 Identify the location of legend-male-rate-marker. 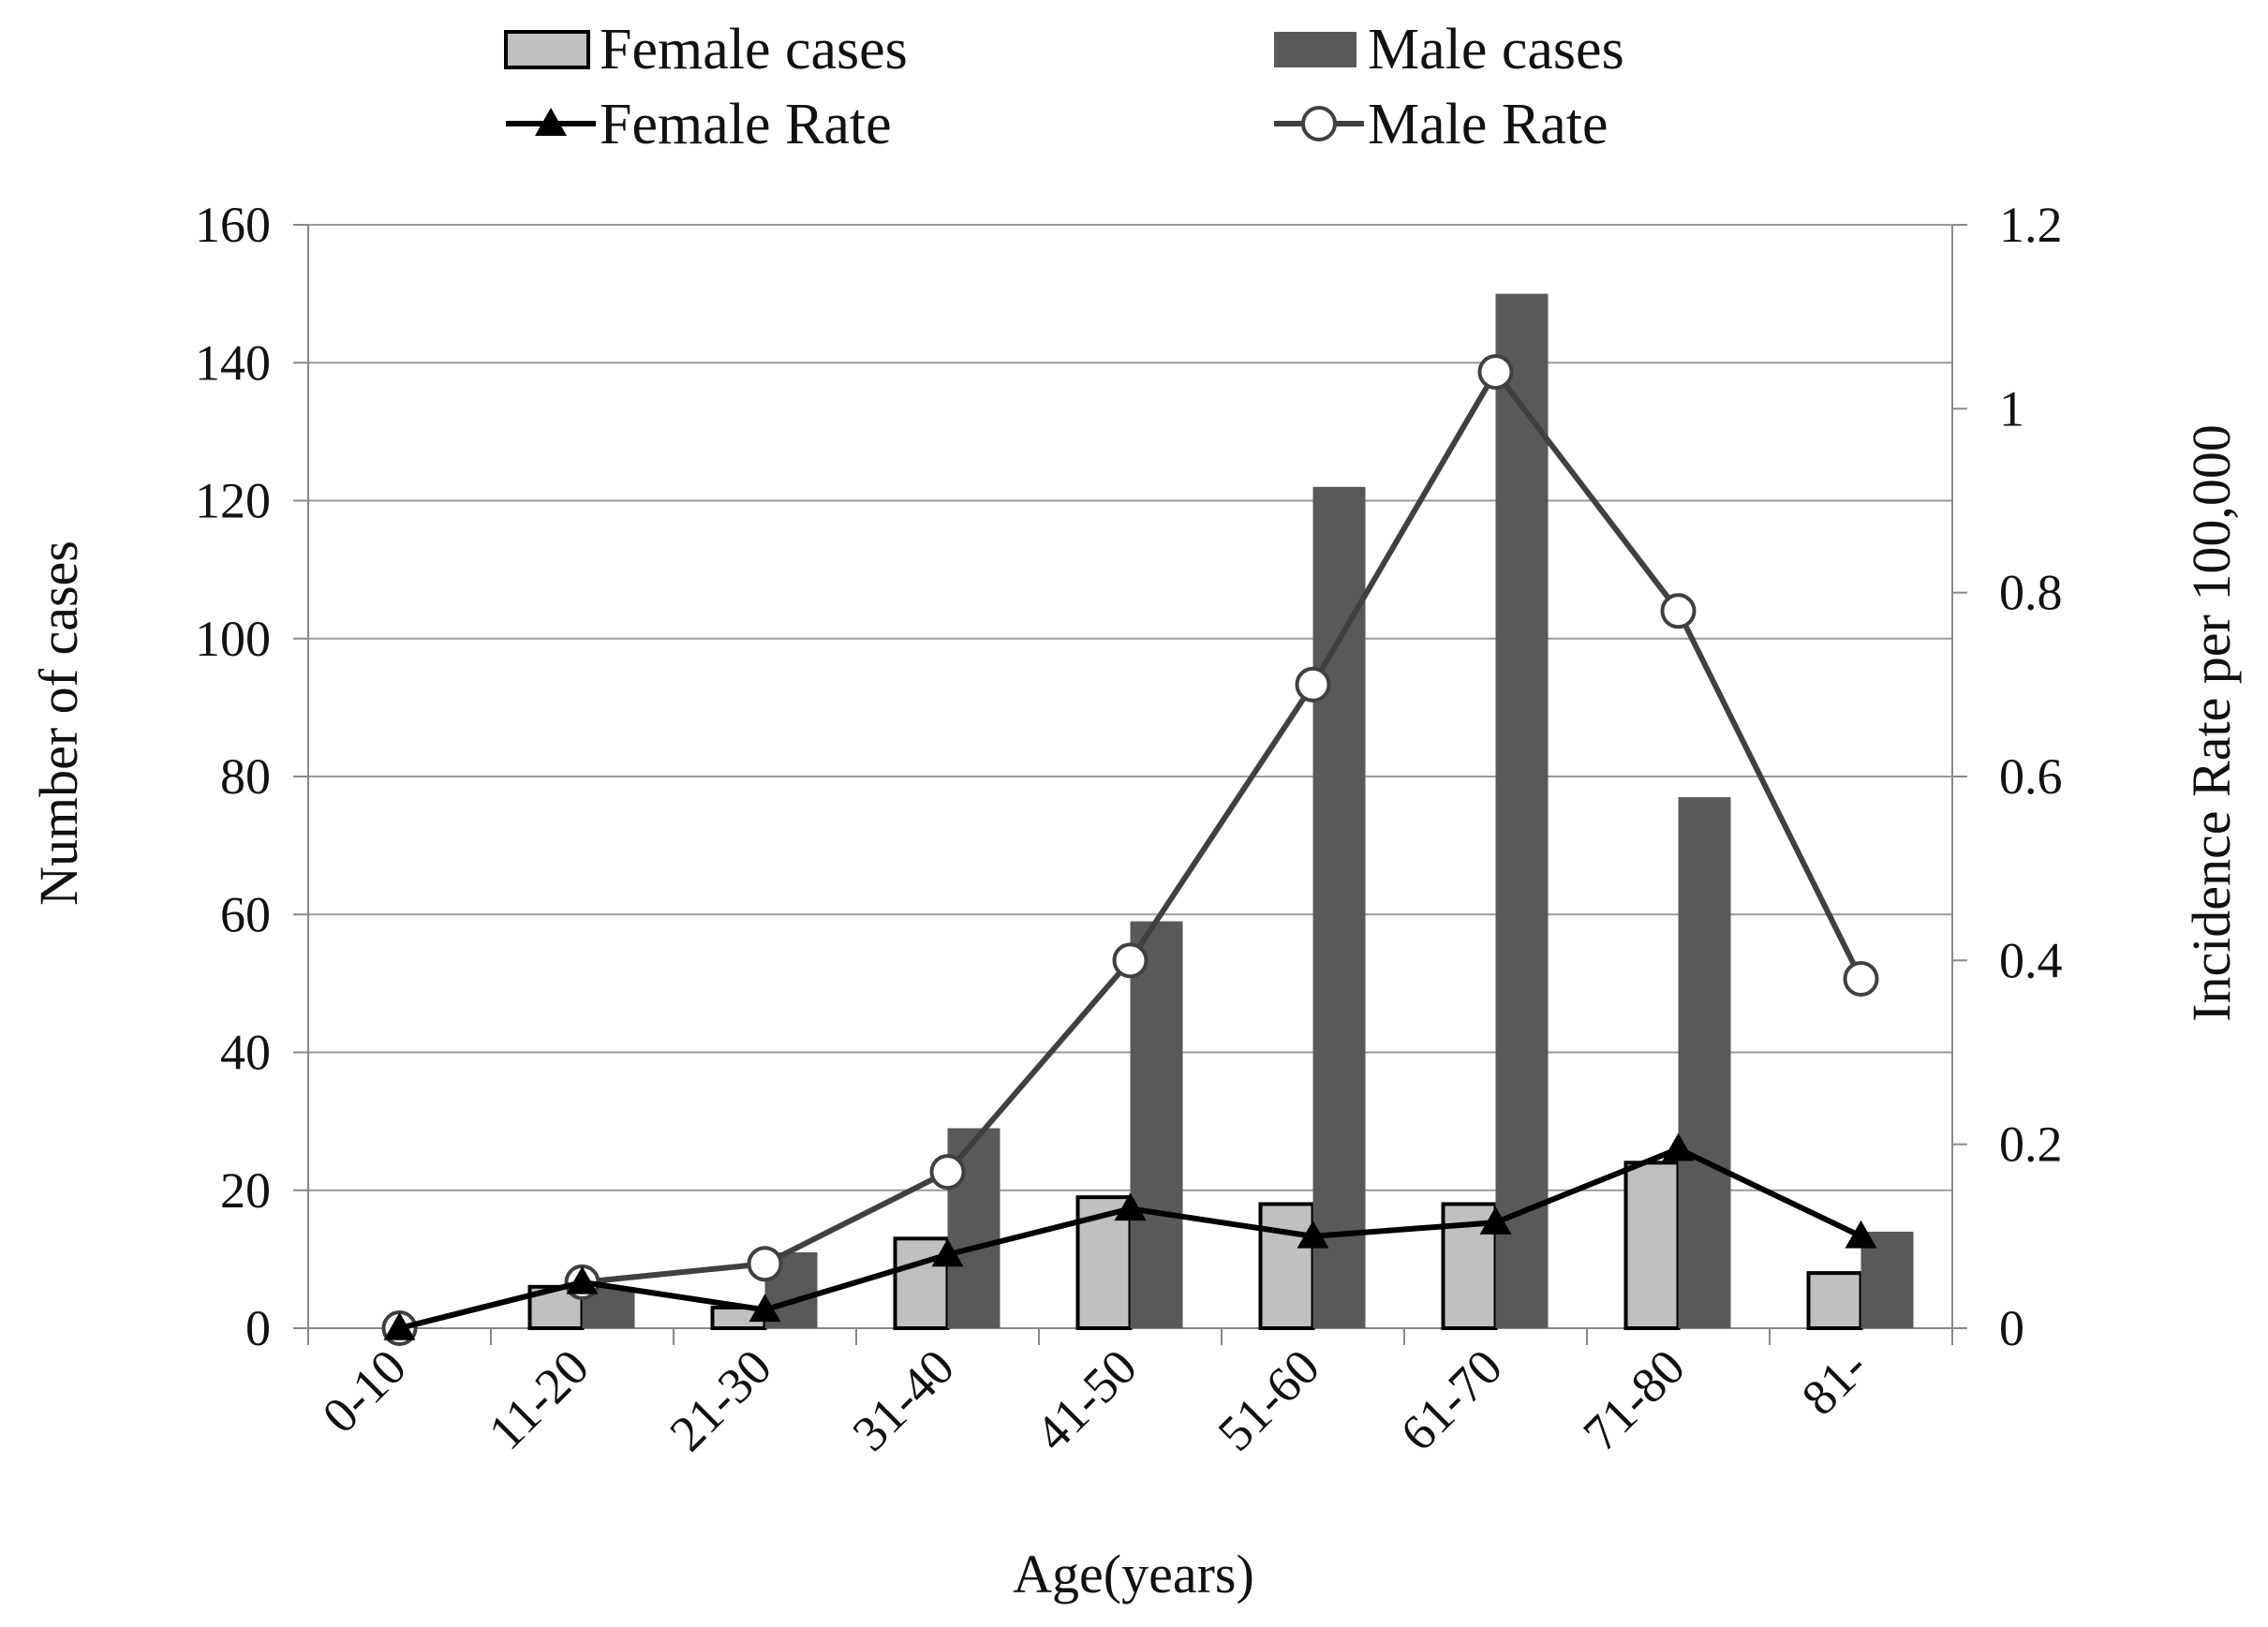
(1319, 123).